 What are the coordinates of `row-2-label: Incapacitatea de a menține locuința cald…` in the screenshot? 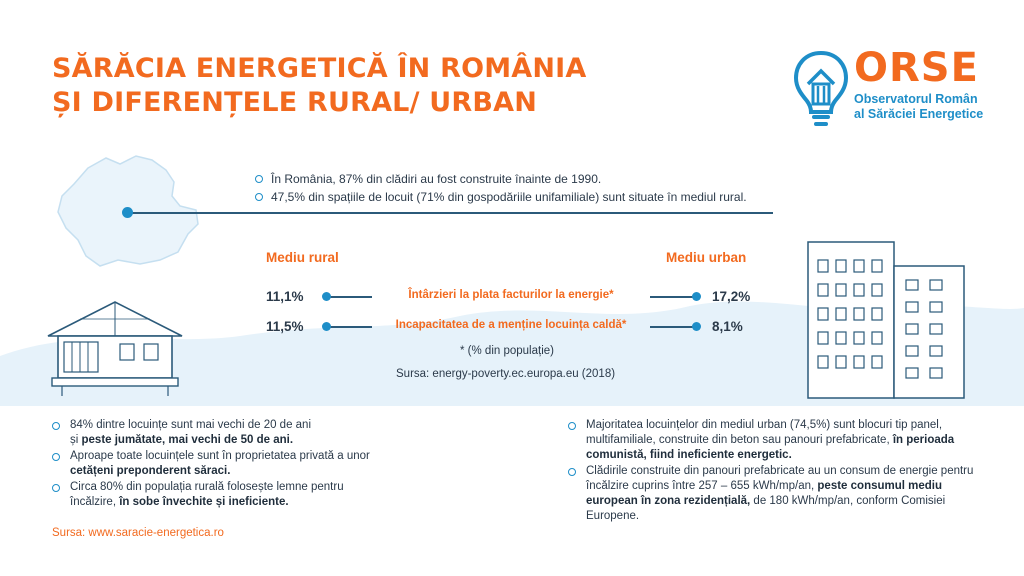 It's located at (511, 325).